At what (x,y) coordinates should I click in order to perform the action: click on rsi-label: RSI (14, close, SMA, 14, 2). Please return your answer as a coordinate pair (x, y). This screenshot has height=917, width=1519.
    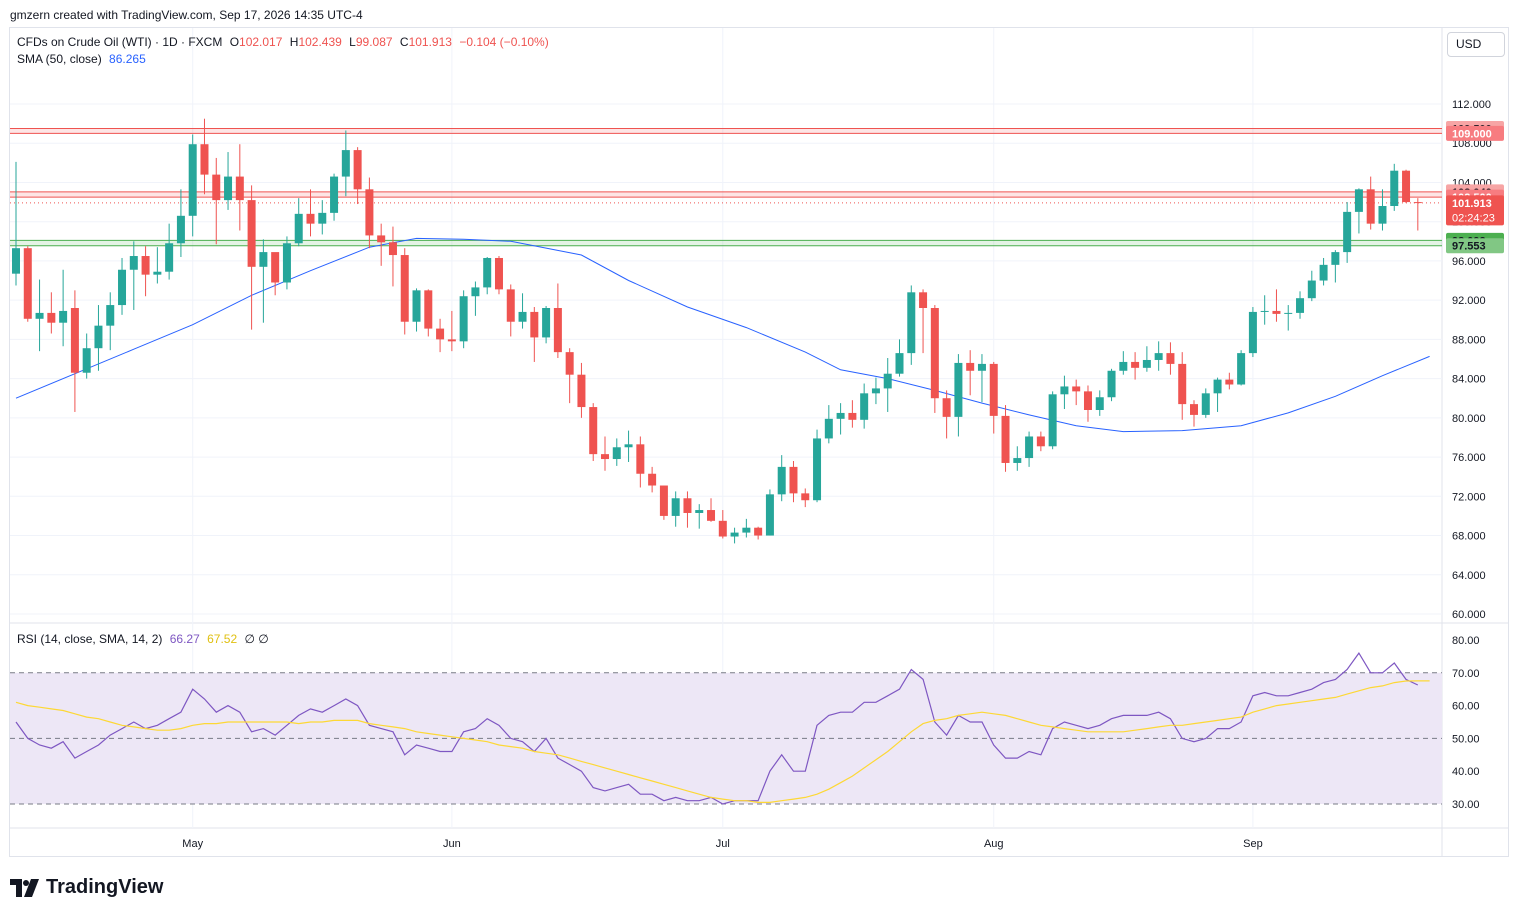
    Looking at the image, I should click on (90, 639).